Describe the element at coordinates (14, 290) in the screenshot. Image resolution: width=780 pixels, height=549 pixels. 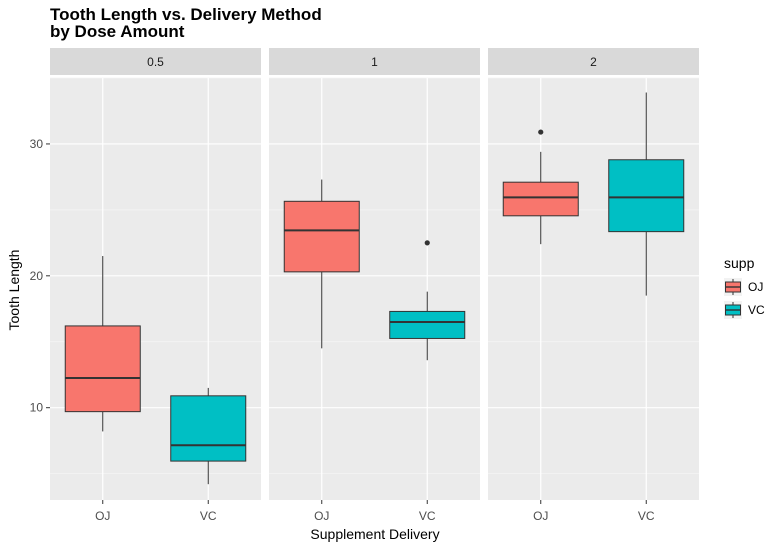
I see `y-axis-title: Tooth Length` at that location.